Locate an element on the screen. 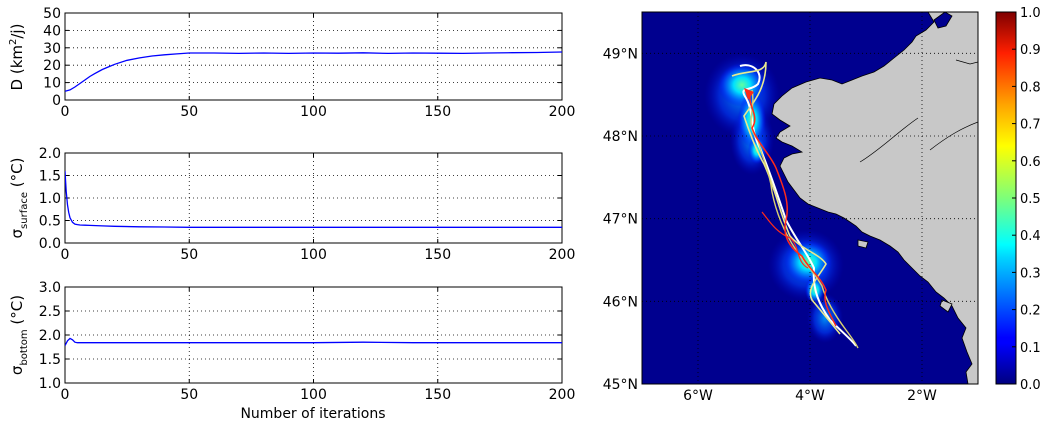  track-red is located at coordinates (793, 210).